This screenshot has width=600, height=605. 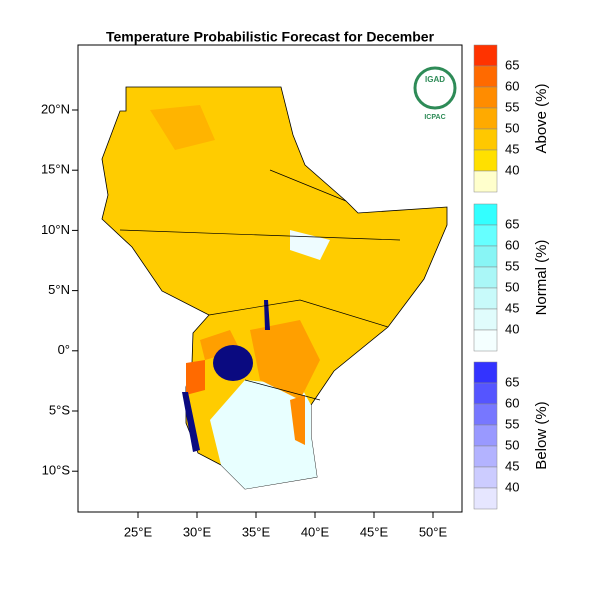 What do you see at coordinates (59, 409) in the screenshot?
I see `lat-label: 5°S` at bounding box center [59, 409].